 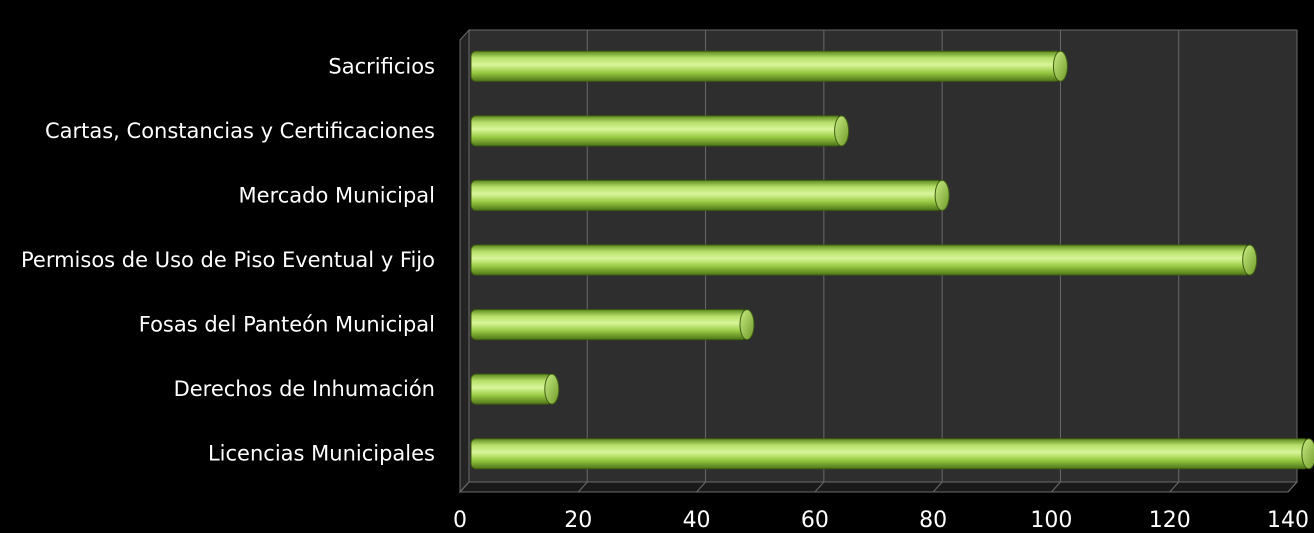 What do you see at coordinates (1288, 520) in the screenshot?
I see `x-tick-label: 140` at bounding box center [1288, 520].